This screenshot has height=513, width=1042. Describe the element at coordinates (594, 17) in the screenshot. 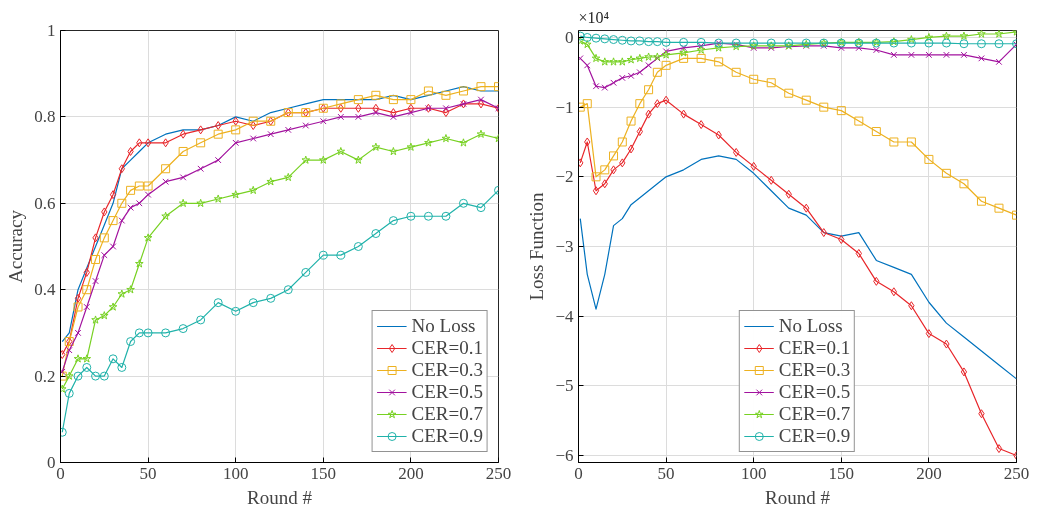

I see `text: ×10⁴` at that location.